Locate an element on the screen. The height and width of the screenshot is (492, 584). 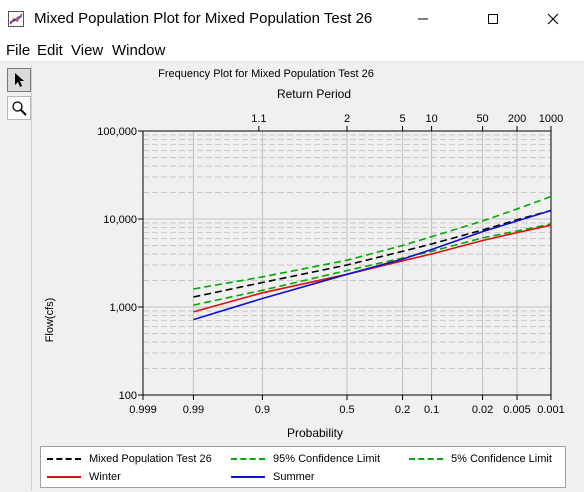
legend-label: 95% Confidence Limit is located at coordinates (327, 459).